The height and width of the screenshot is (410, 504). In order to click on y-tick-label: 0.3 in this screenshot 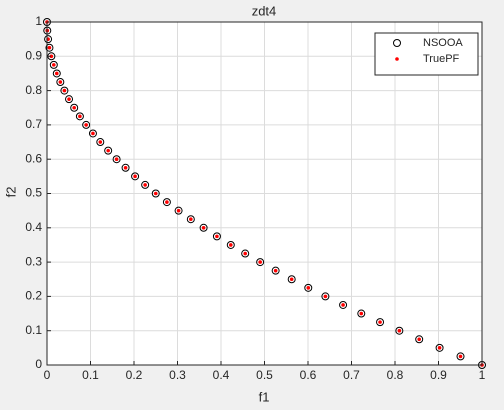, I will do `click(33, 261)`.